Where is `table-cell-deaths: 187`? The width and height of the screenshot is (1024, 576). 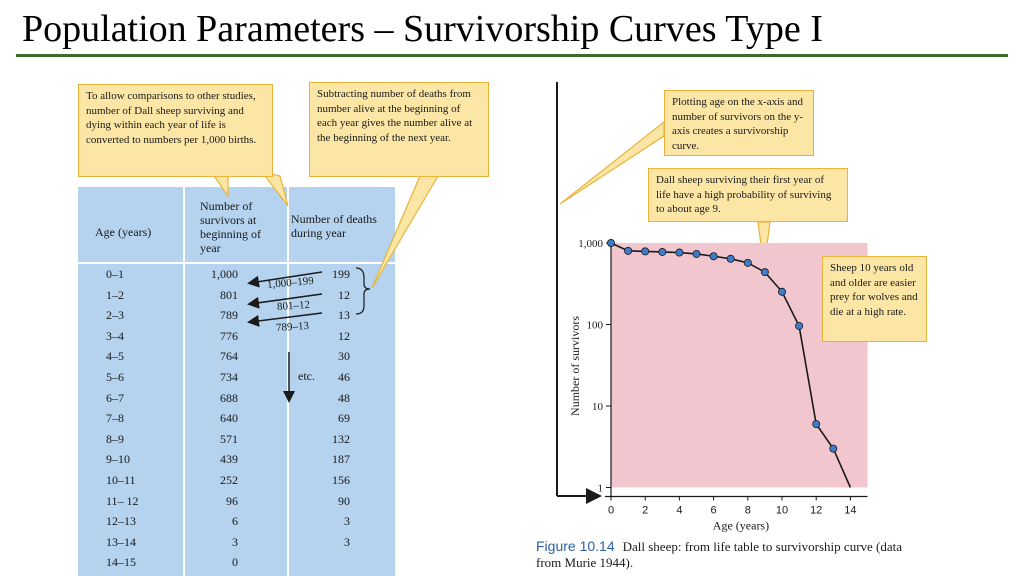
table-cell-deaths: 187 is located at coordinates (341, 459).